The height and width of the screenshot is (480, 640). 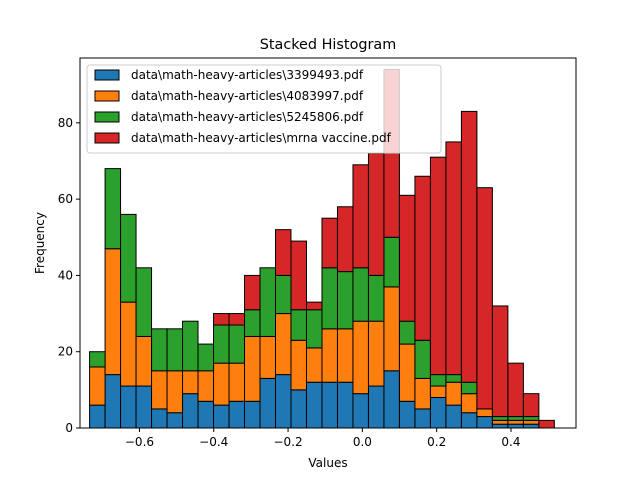 I want to click on y-tick-label: 60, so click(x=65, y=199).